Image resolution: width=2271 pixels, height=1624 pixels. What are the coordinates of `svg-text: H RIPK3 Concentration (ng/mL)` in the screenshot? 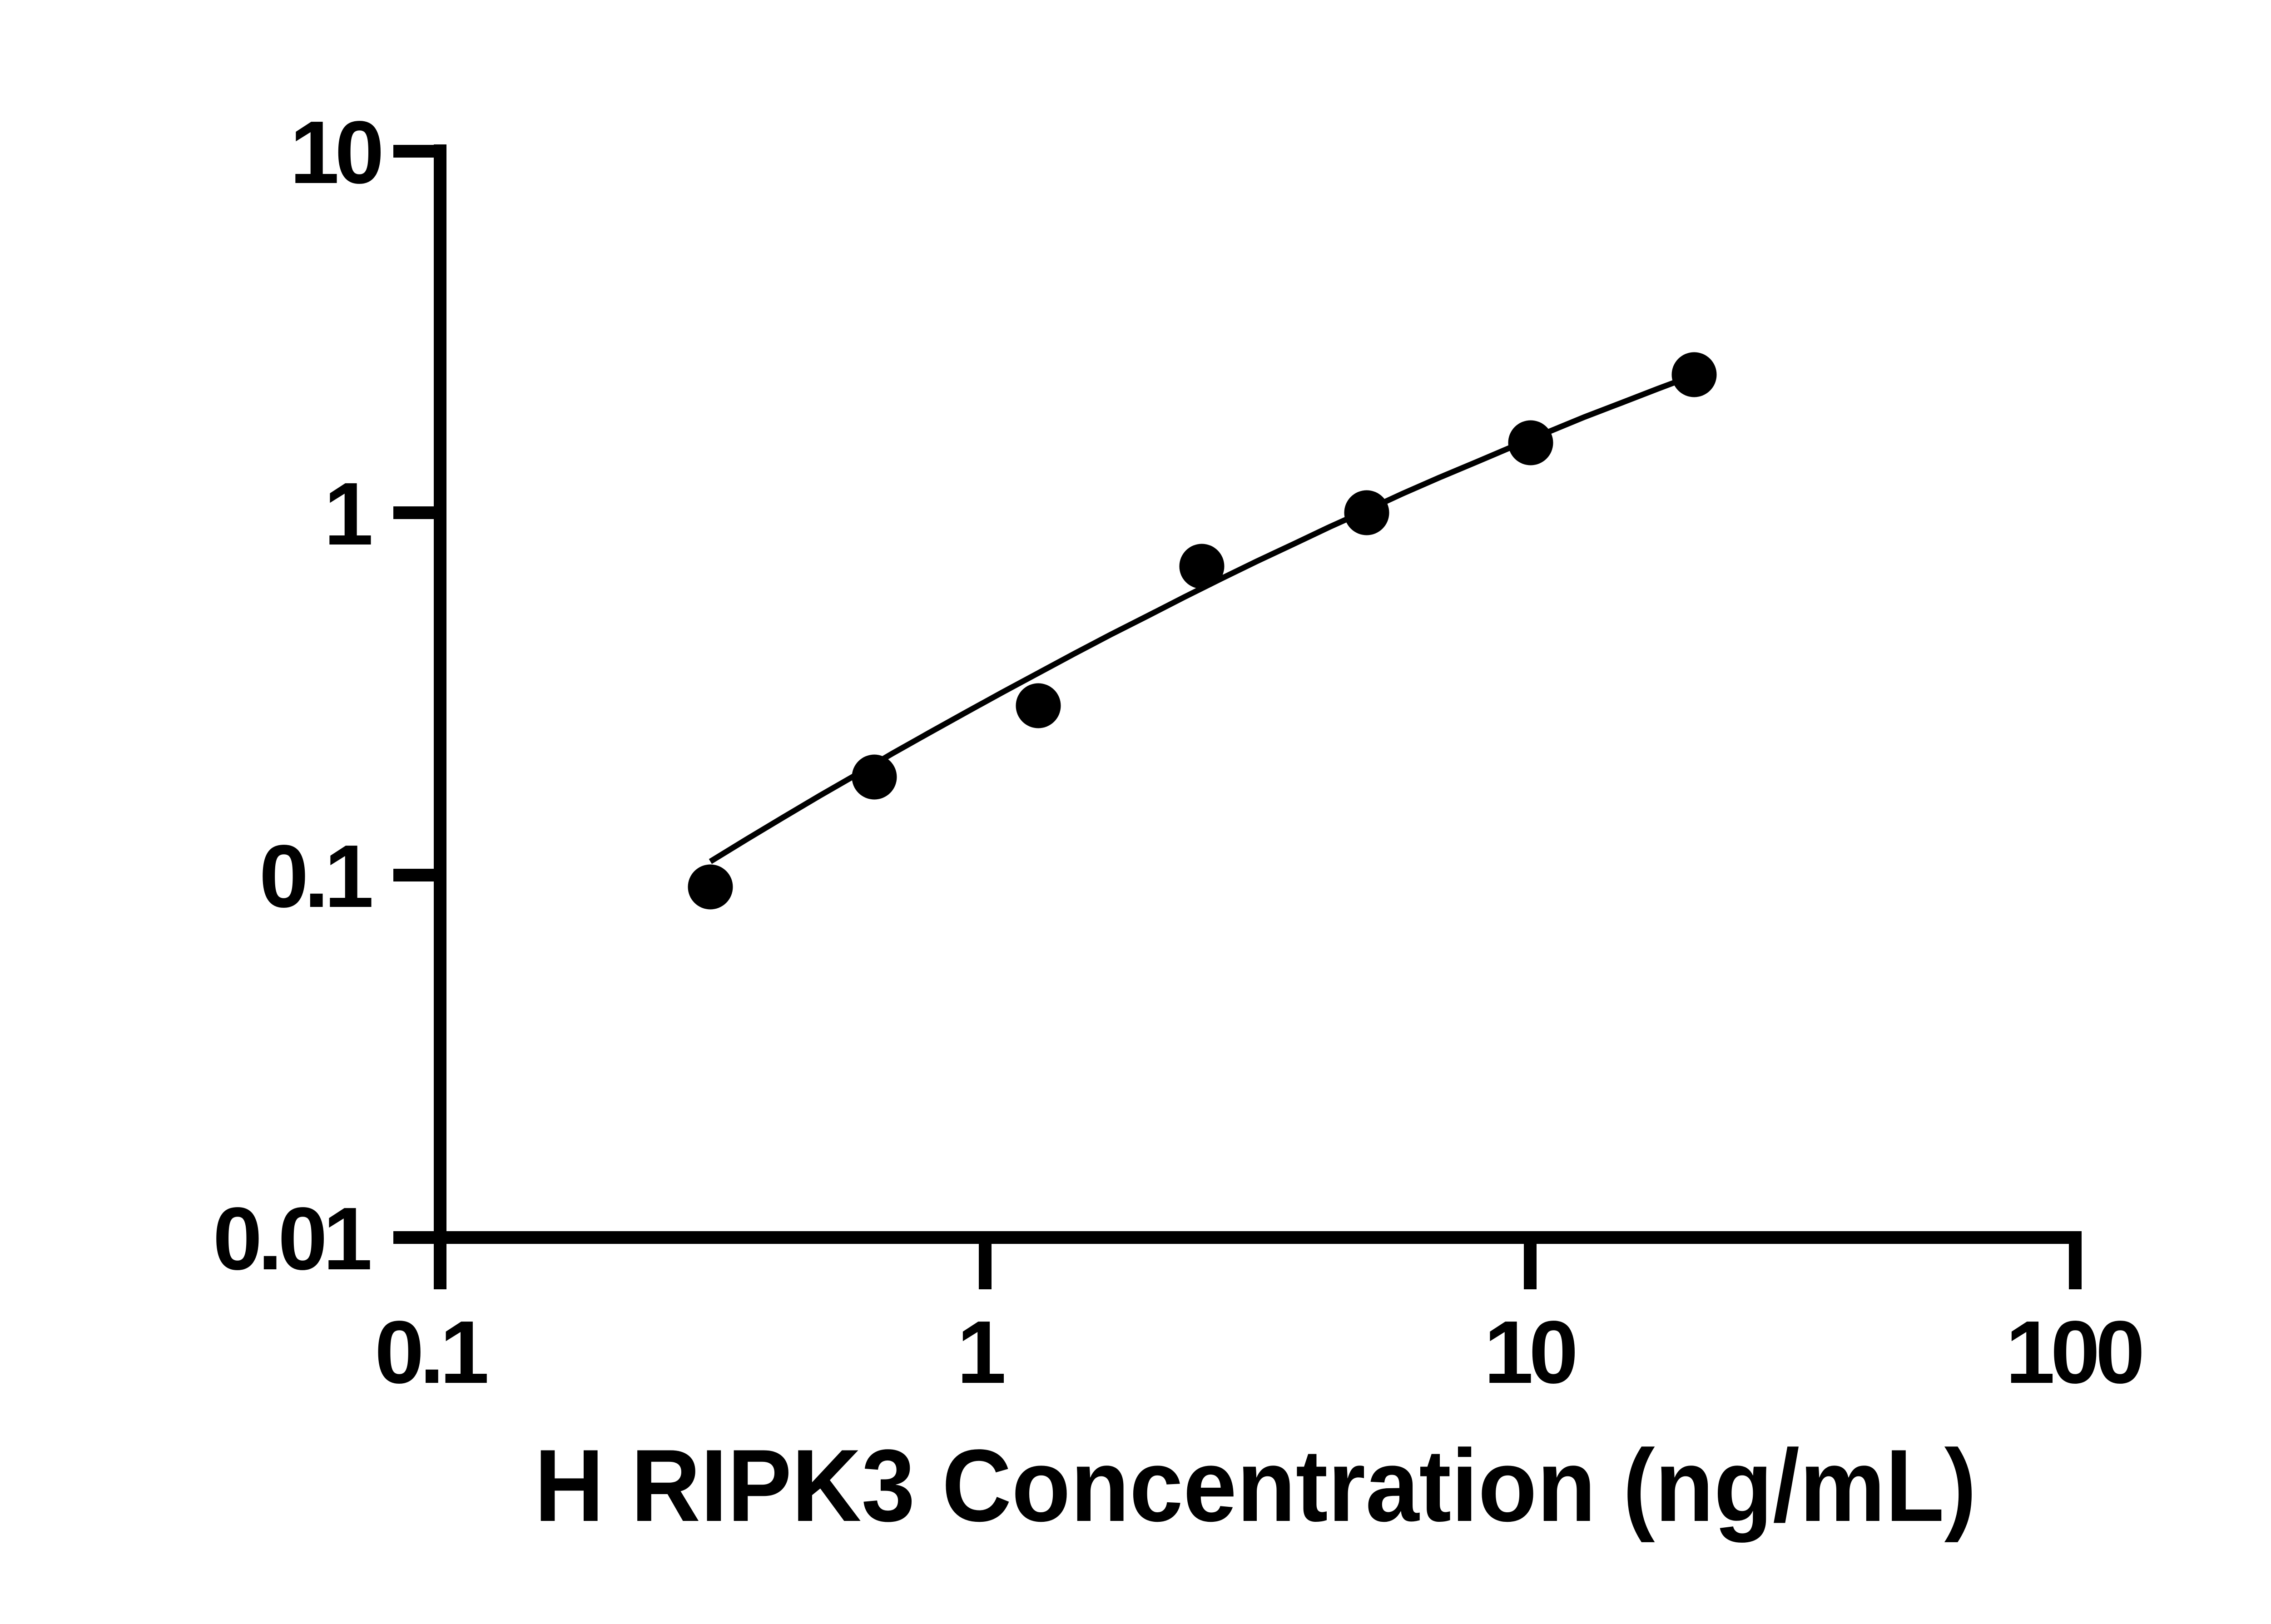 It's located at (1256, 1485).